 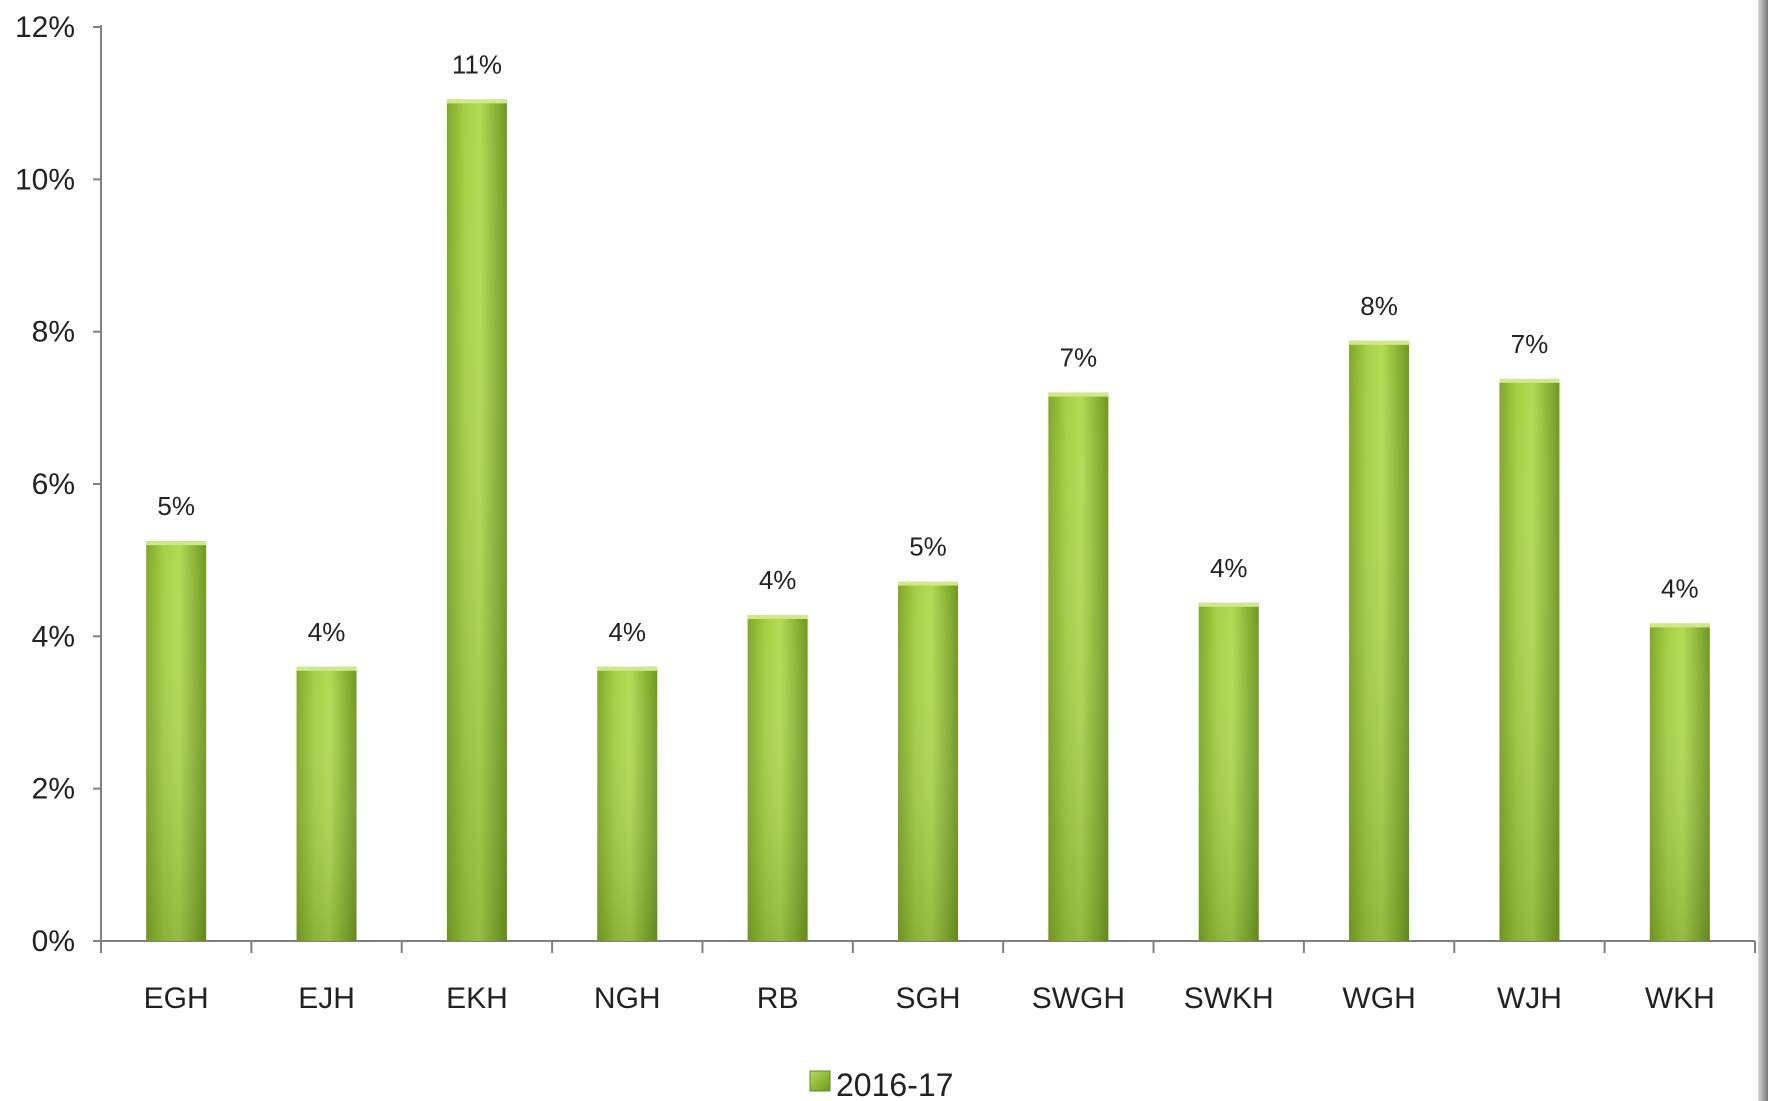 I want to click on x-tick-label: WKH, so click(x=1680, y=998).